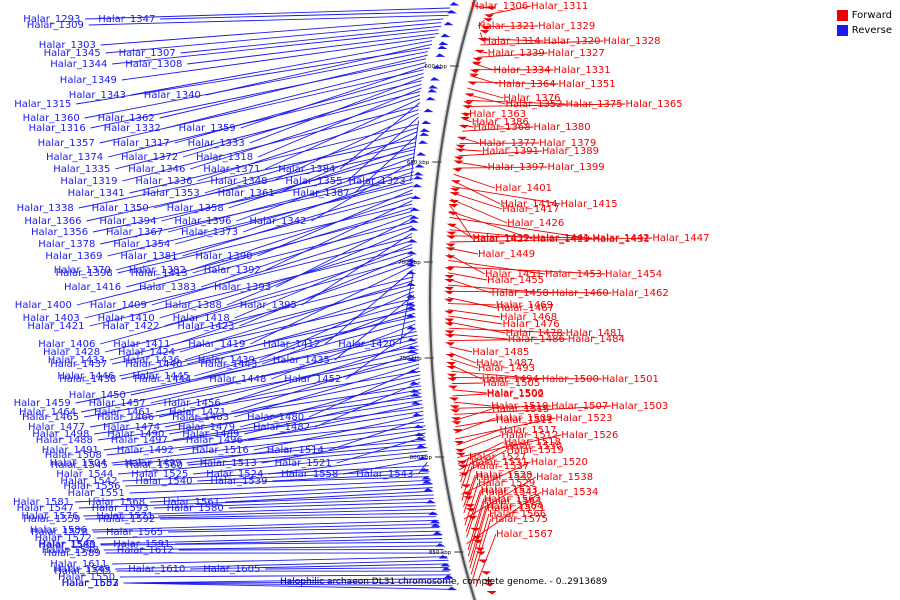  What do you see at coordinates (120, 208) in the screenshot?
I see `reverse-gene-label: Halar_1350` at bounding box center [120, 208].